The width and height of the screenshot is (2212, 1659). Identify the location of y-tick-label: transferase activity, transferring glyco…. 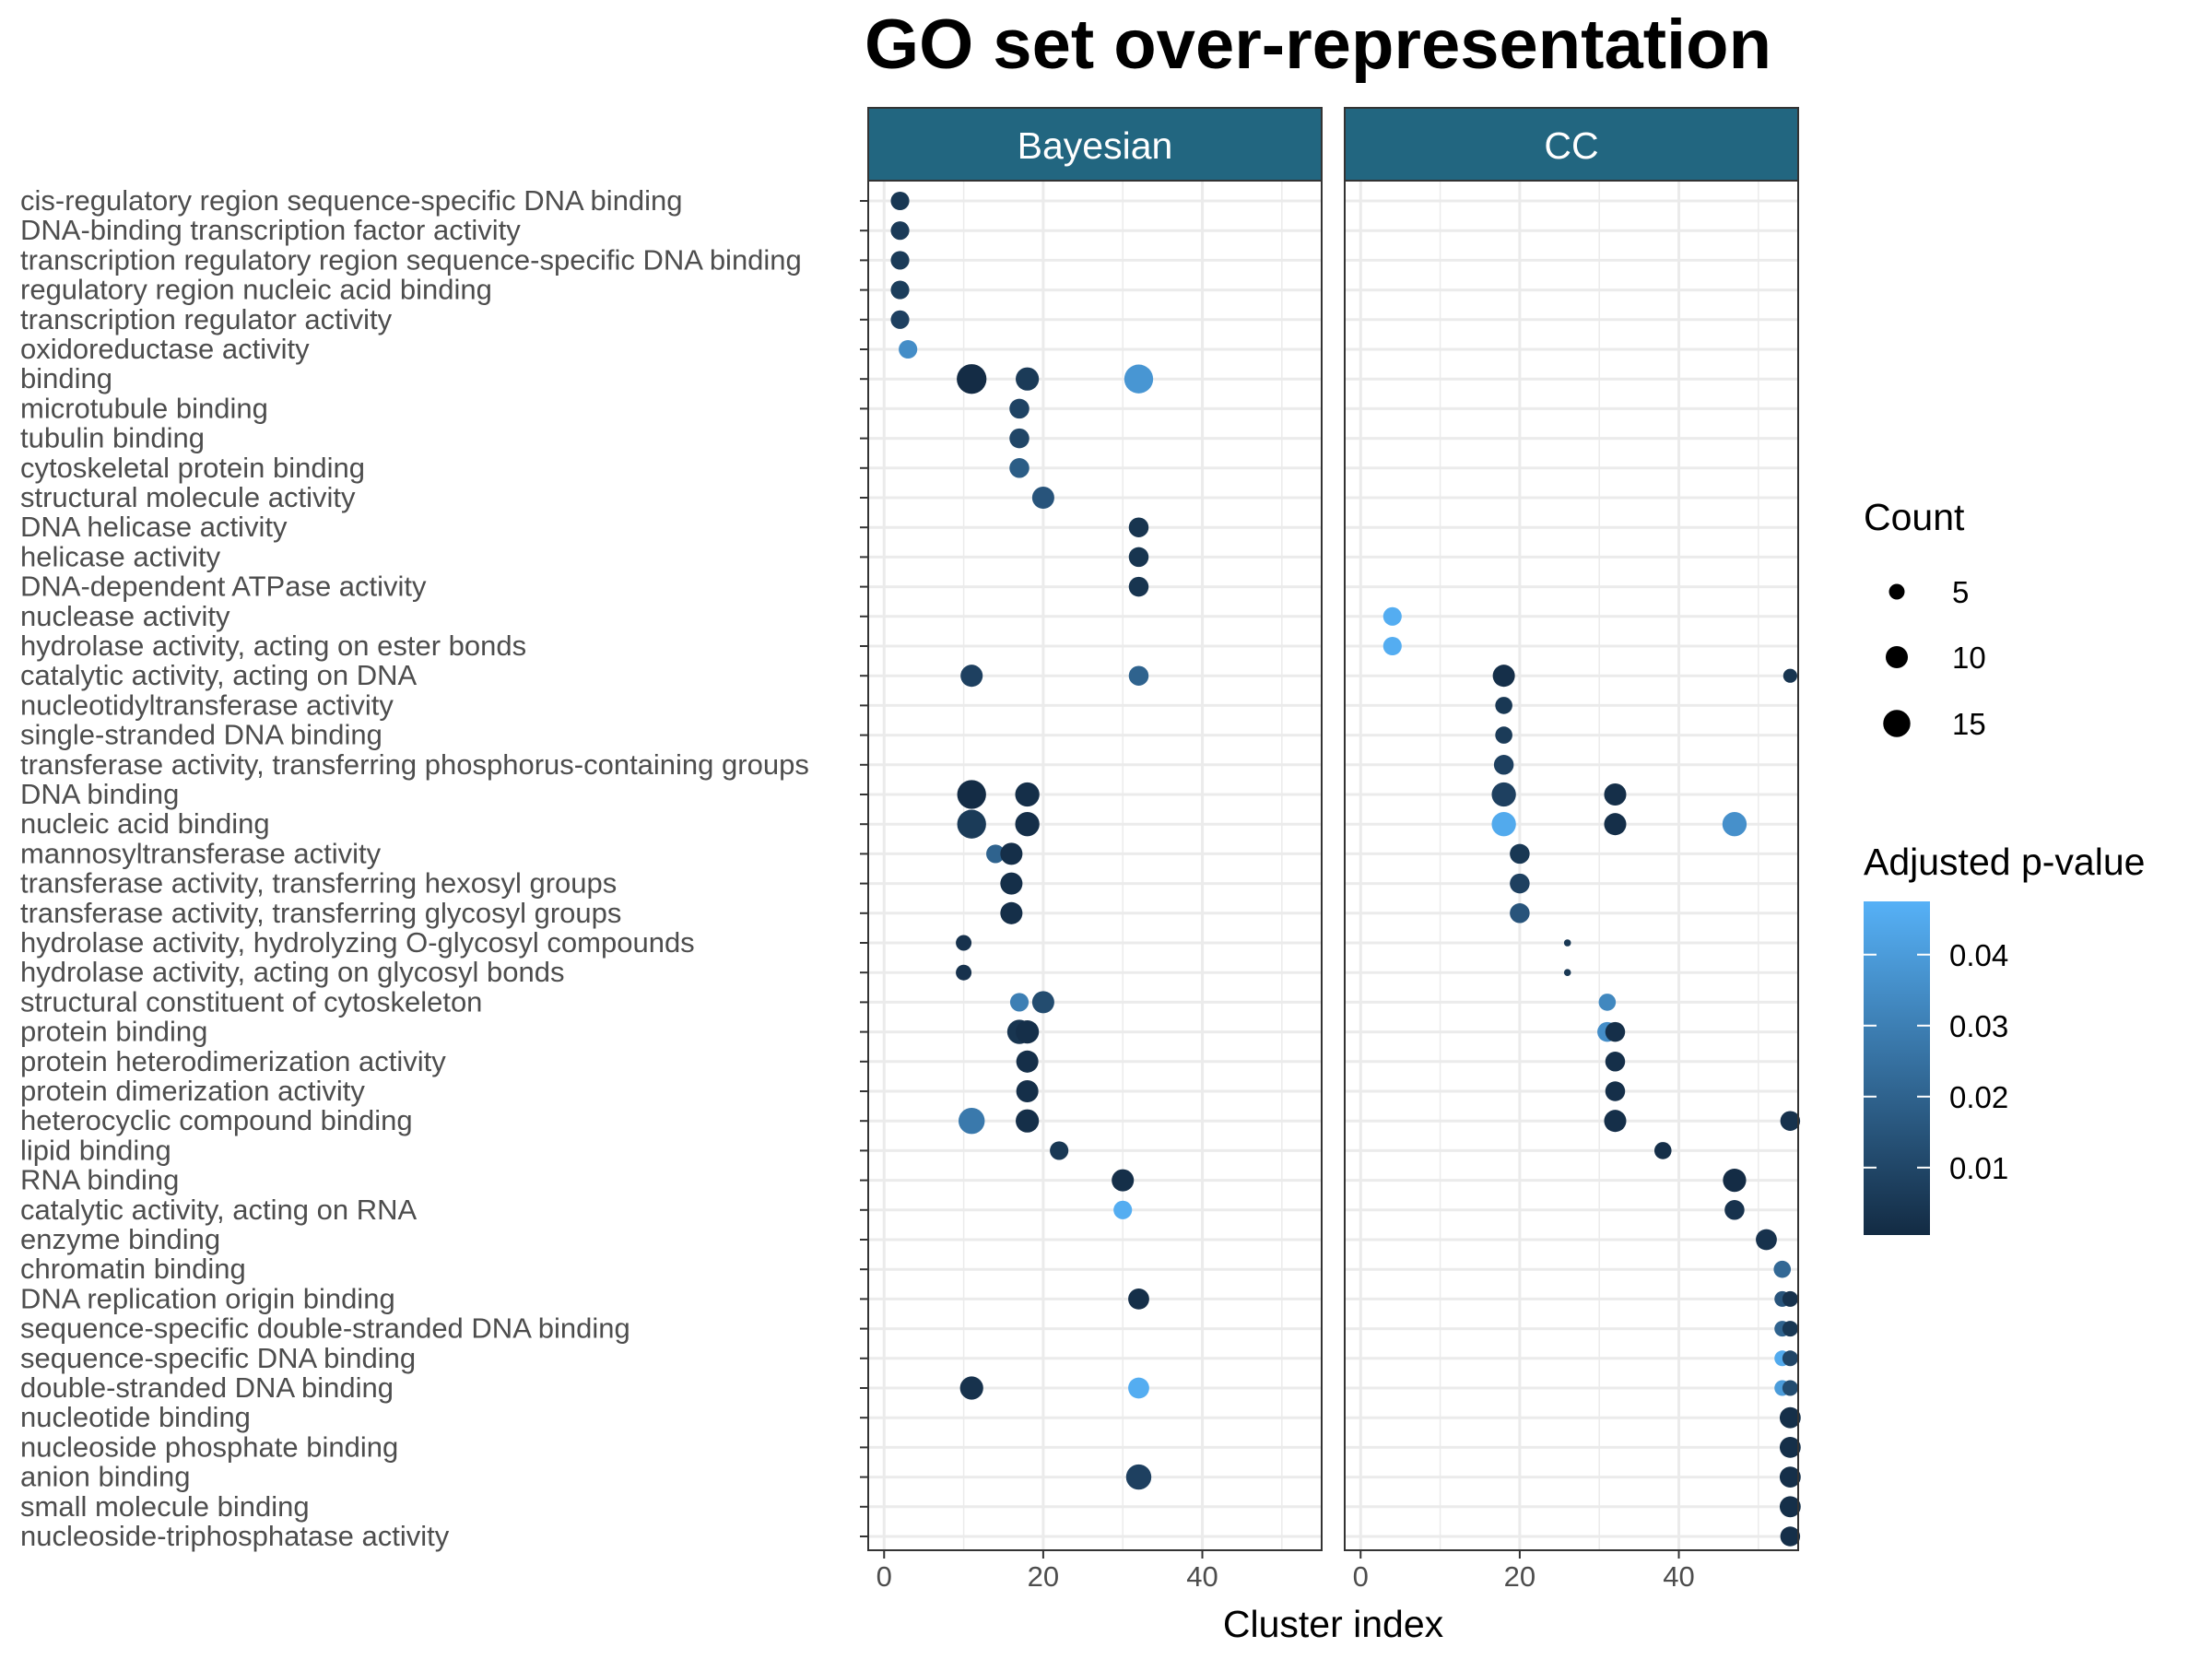
(320, 913).